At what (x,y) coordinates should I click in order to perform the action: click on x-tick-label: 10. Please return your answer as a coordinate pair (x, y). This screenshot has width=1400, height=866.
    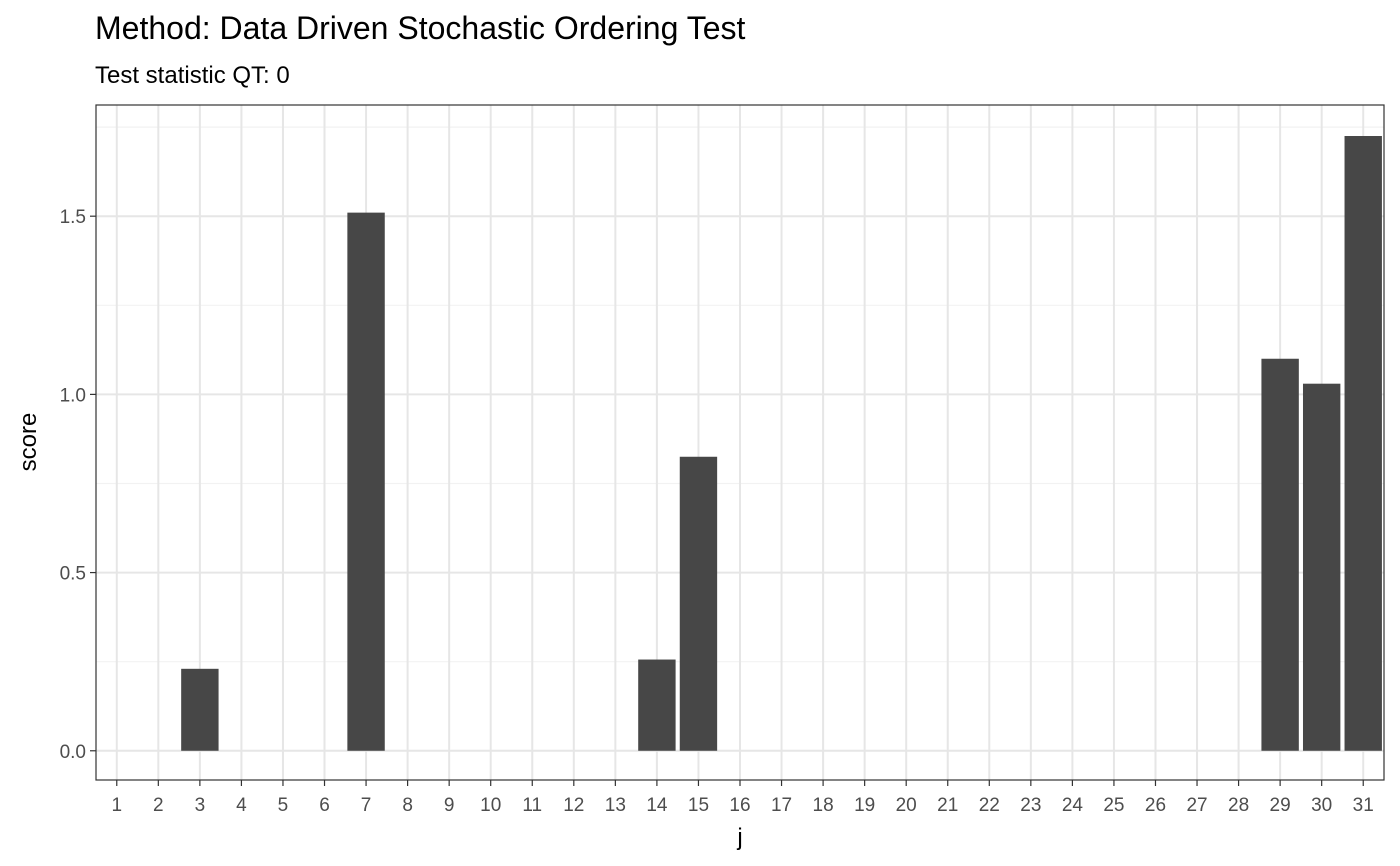
    Looking at the image, I should click on (490, 805).